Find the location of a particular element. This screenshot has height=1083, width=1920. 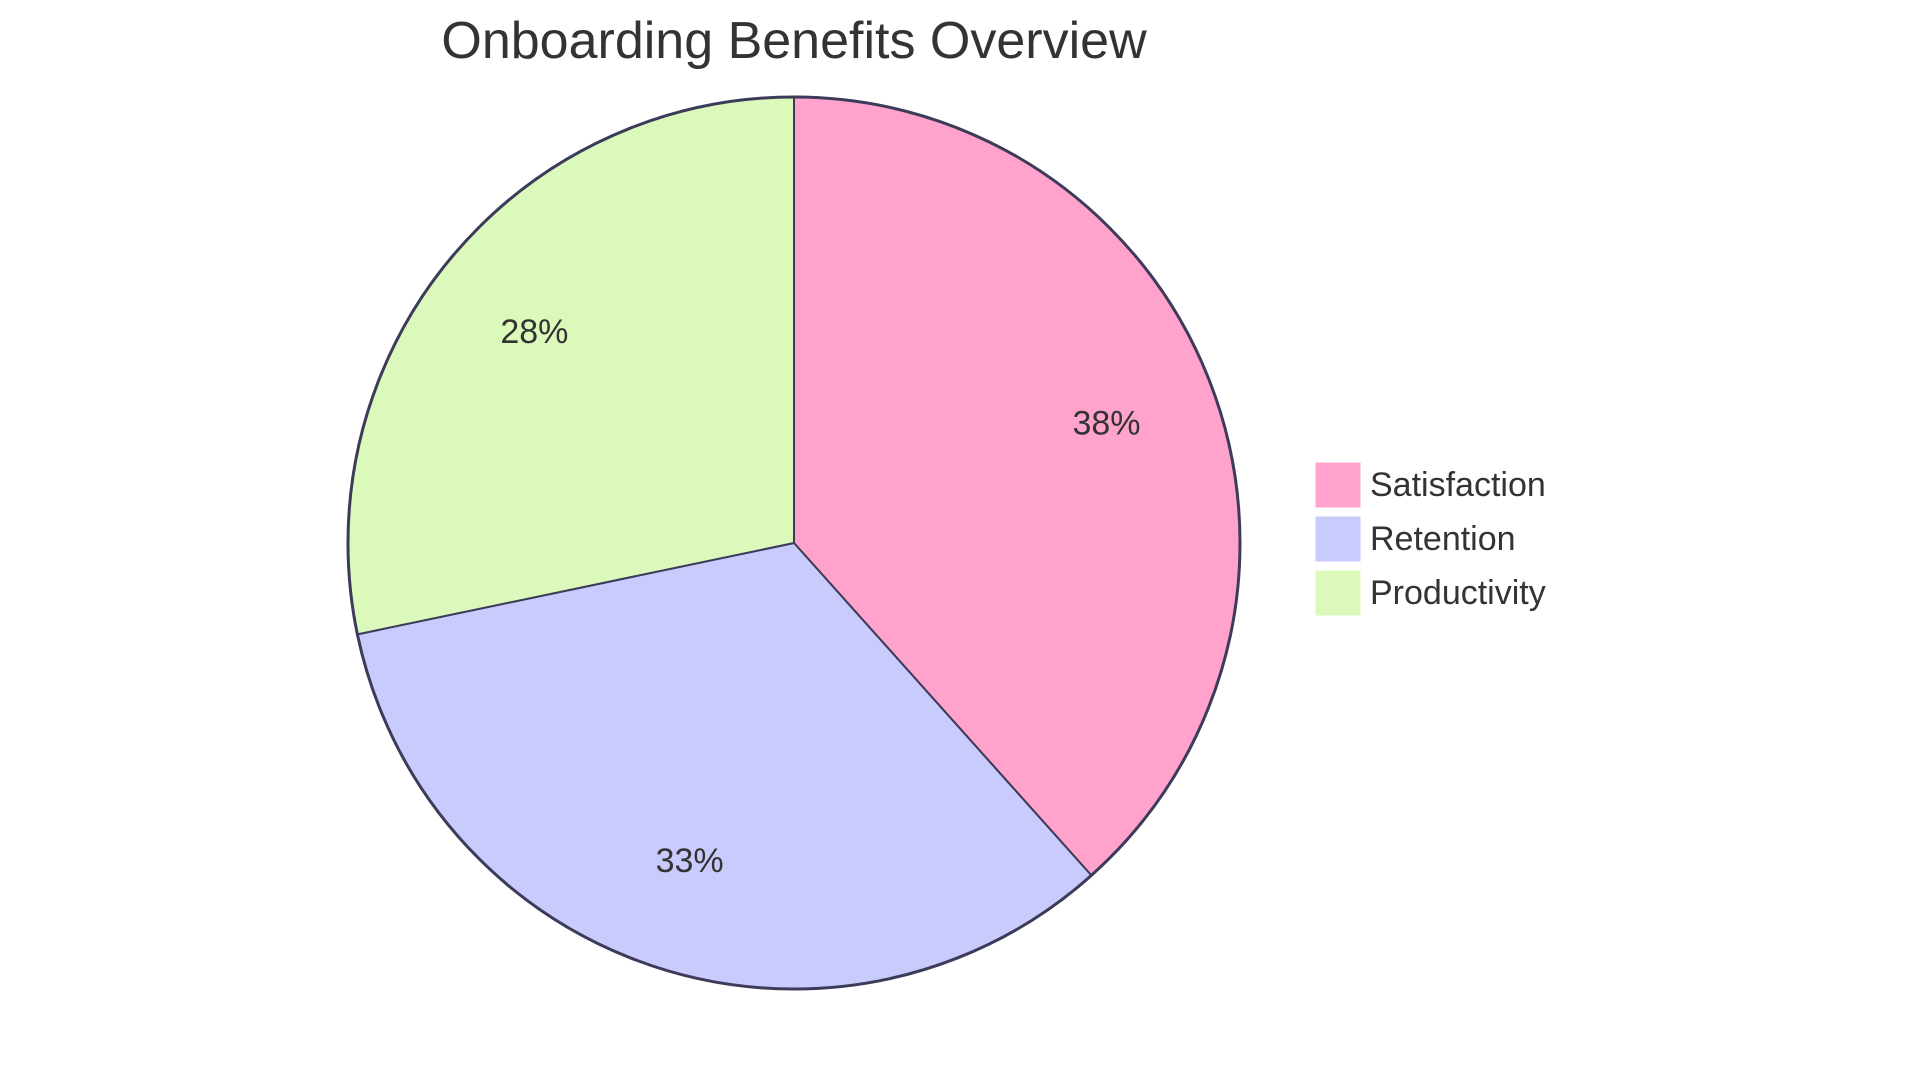

legend-label-productivity: Productivity is located at coordinates (1458, 593).